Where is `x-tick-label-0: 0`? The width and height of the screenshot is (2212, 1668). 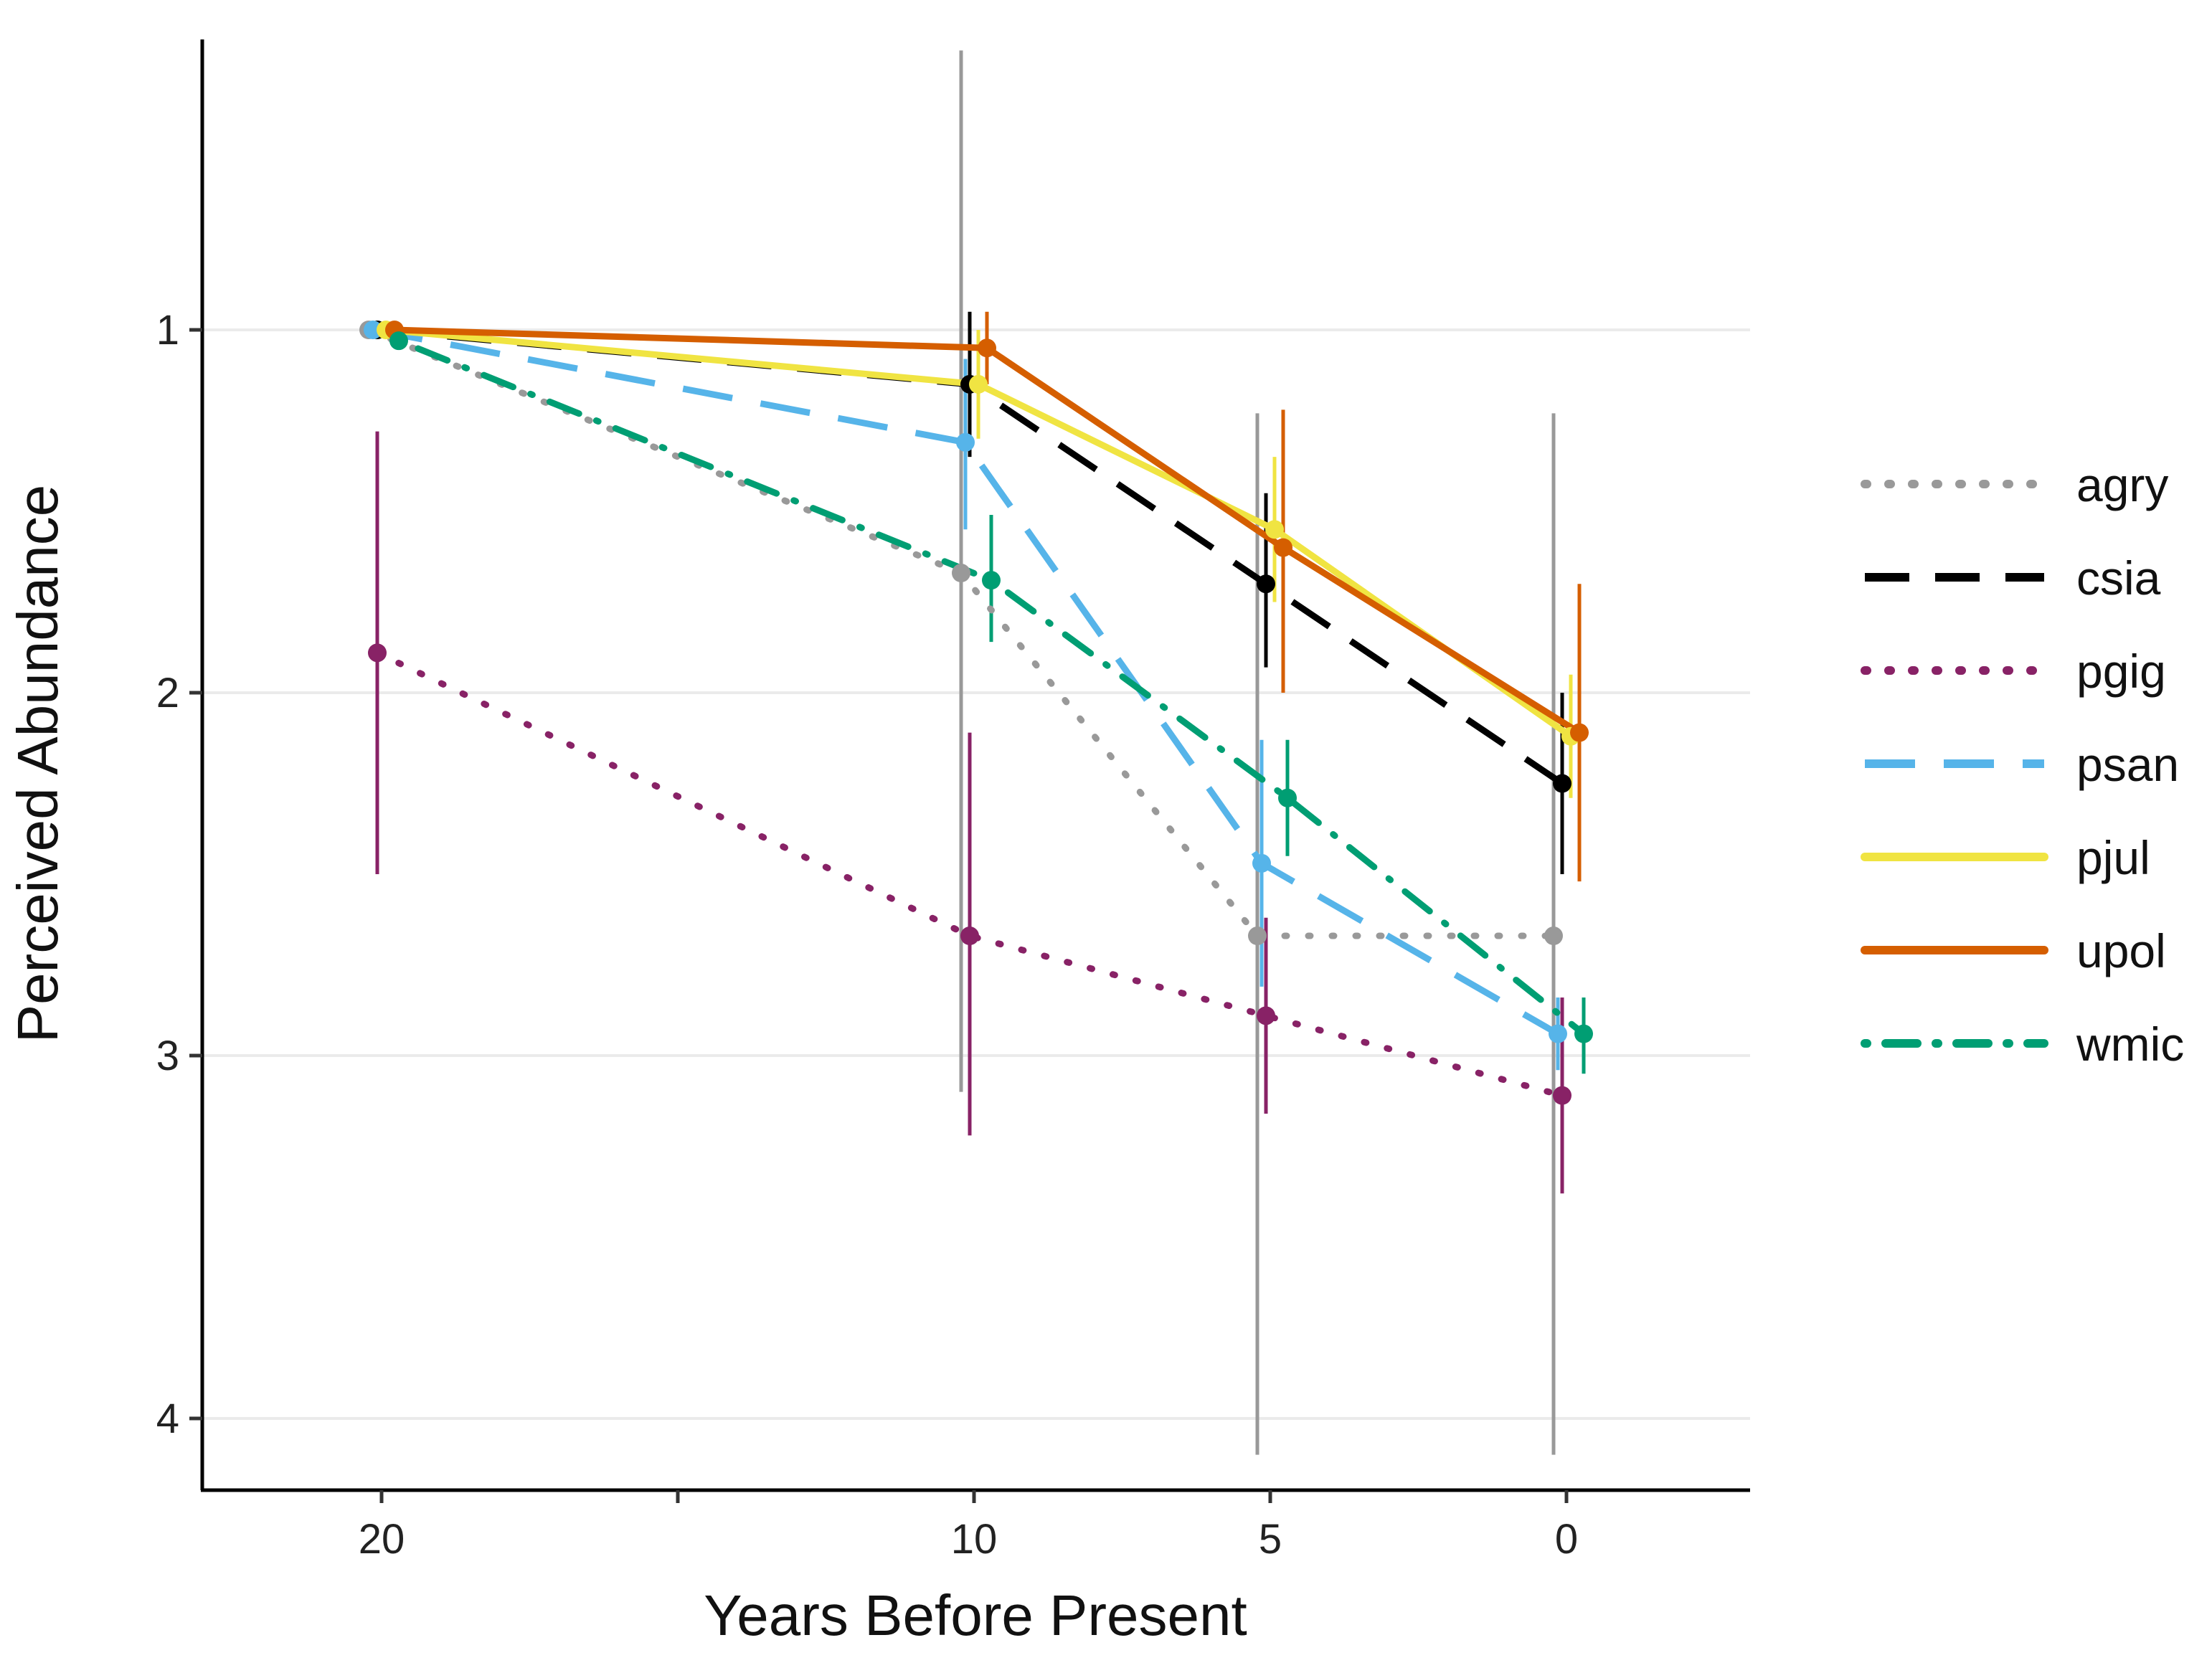 x-tick-label-0: 0 is located at coordinates (1566, 1539).